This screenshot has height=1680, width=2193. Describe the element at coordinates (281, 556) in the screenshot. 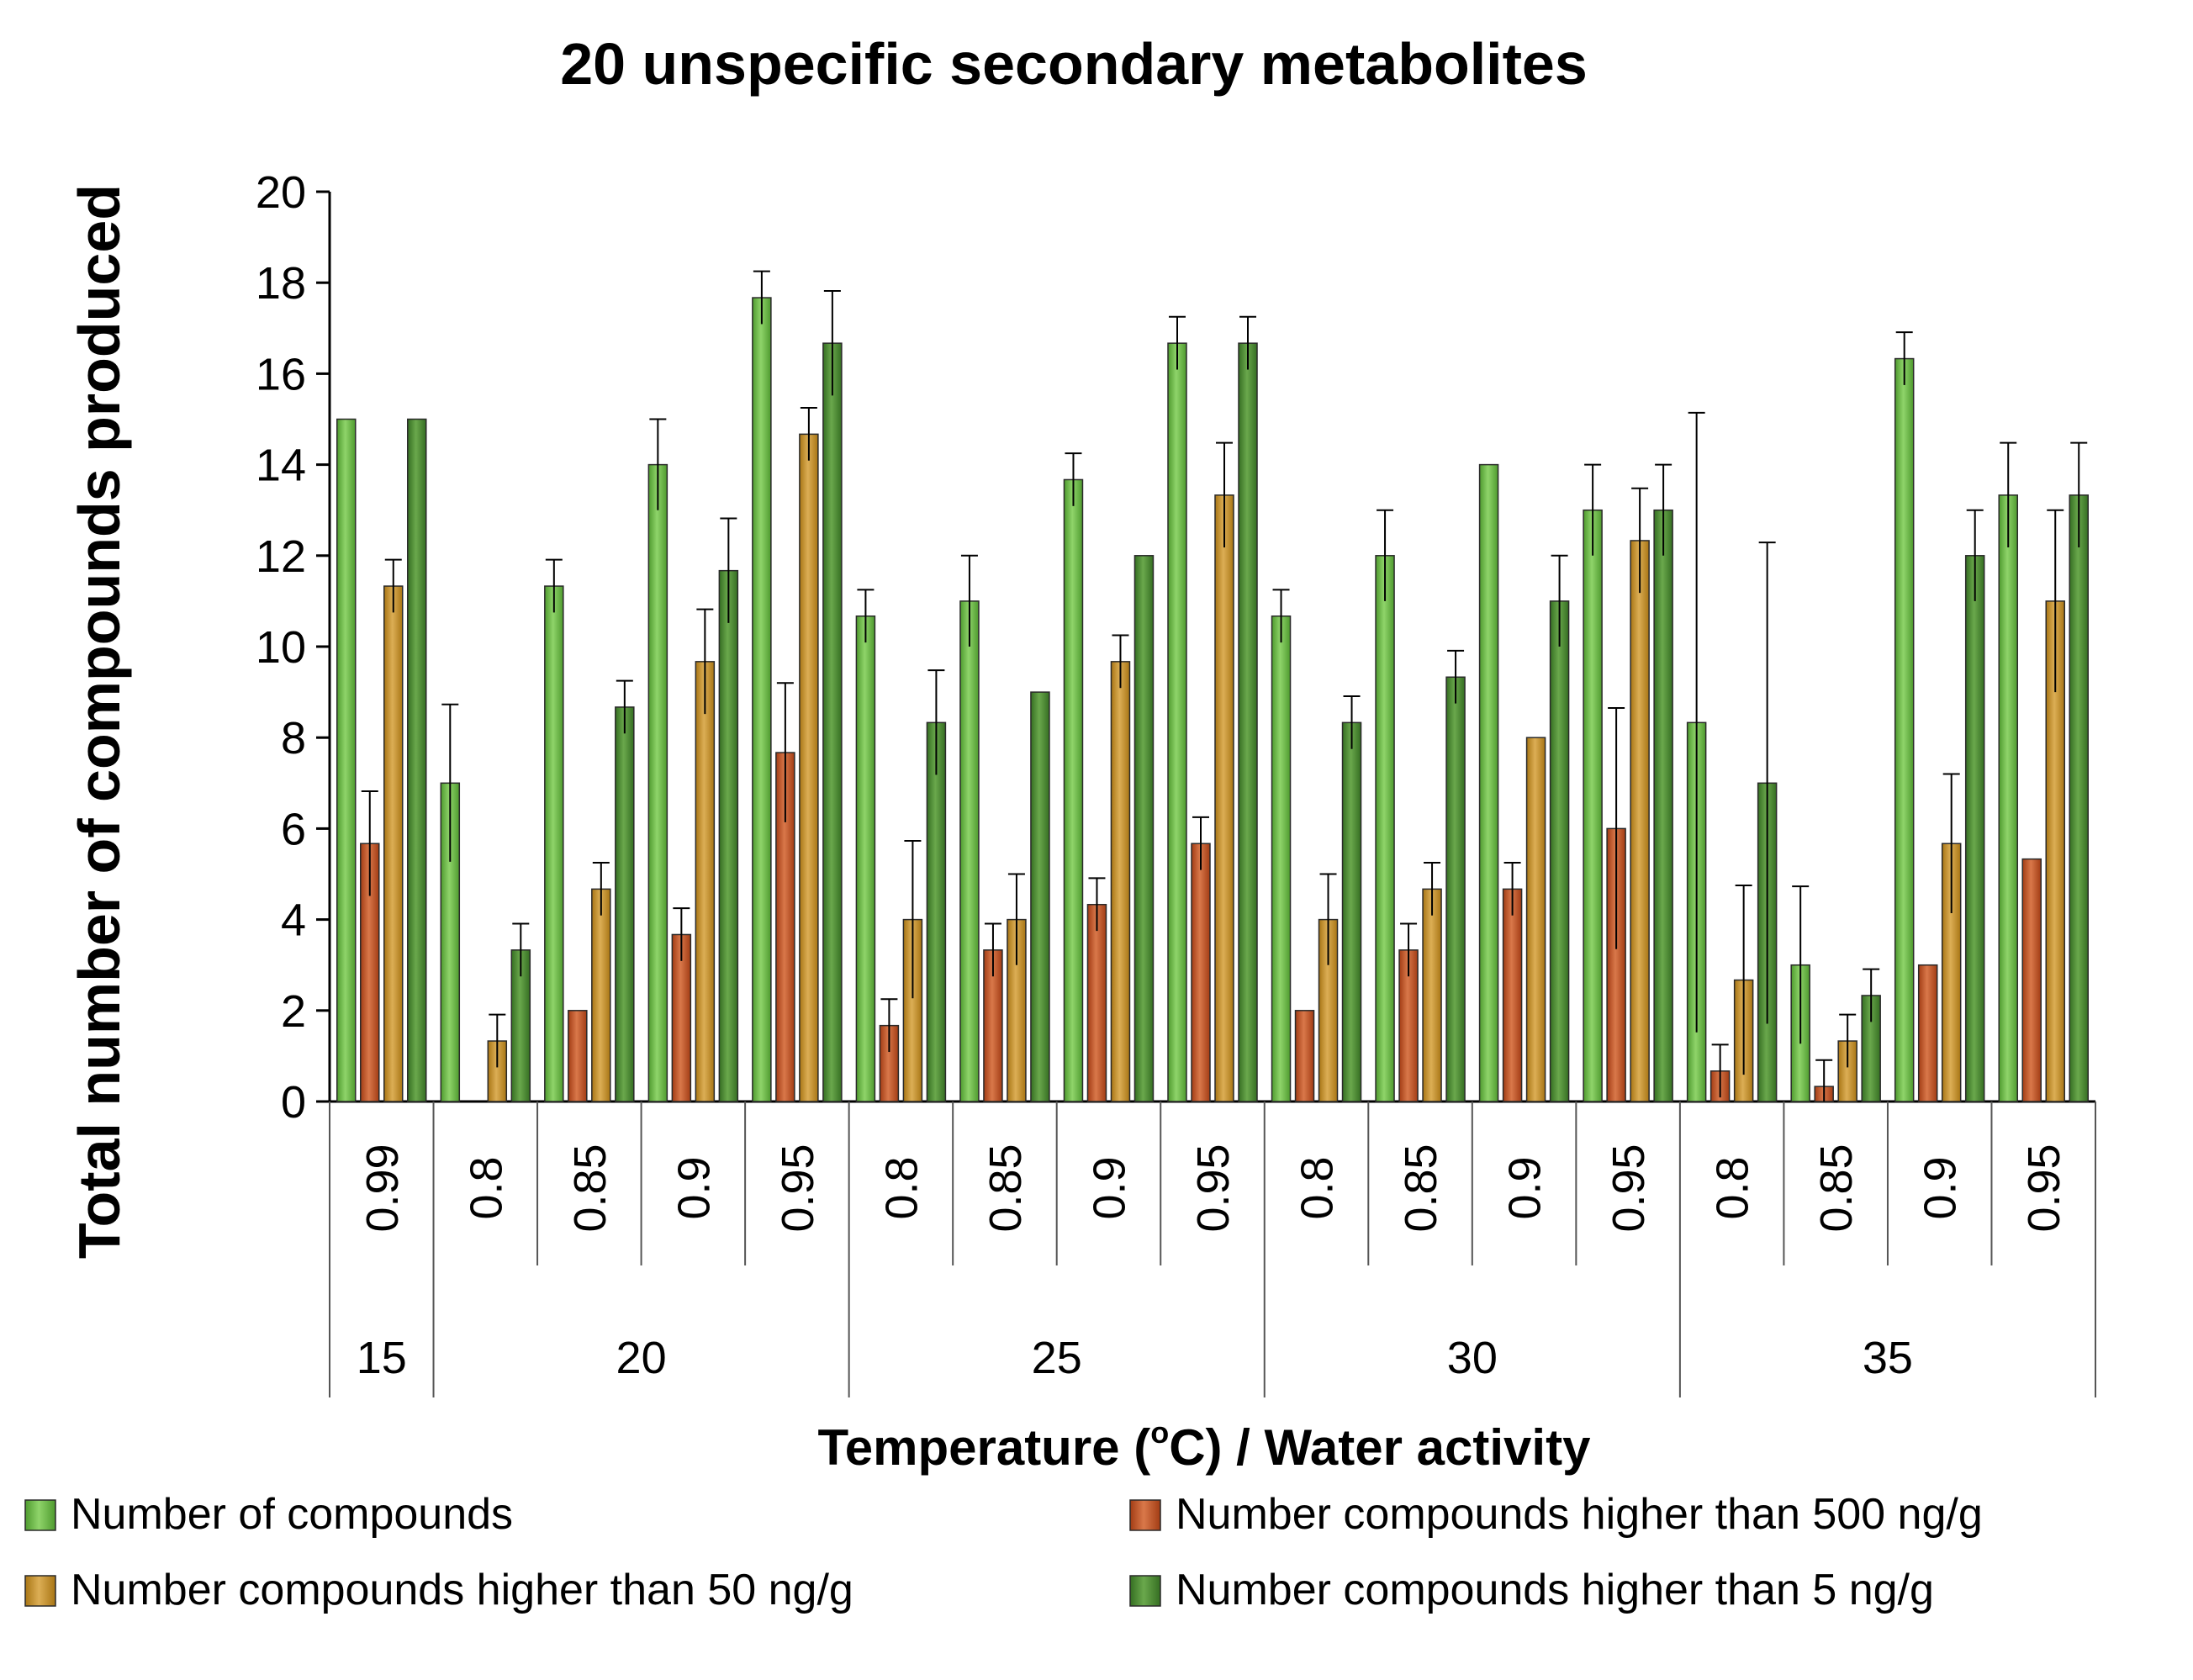

I see `y-tick-label: 12` at that location.